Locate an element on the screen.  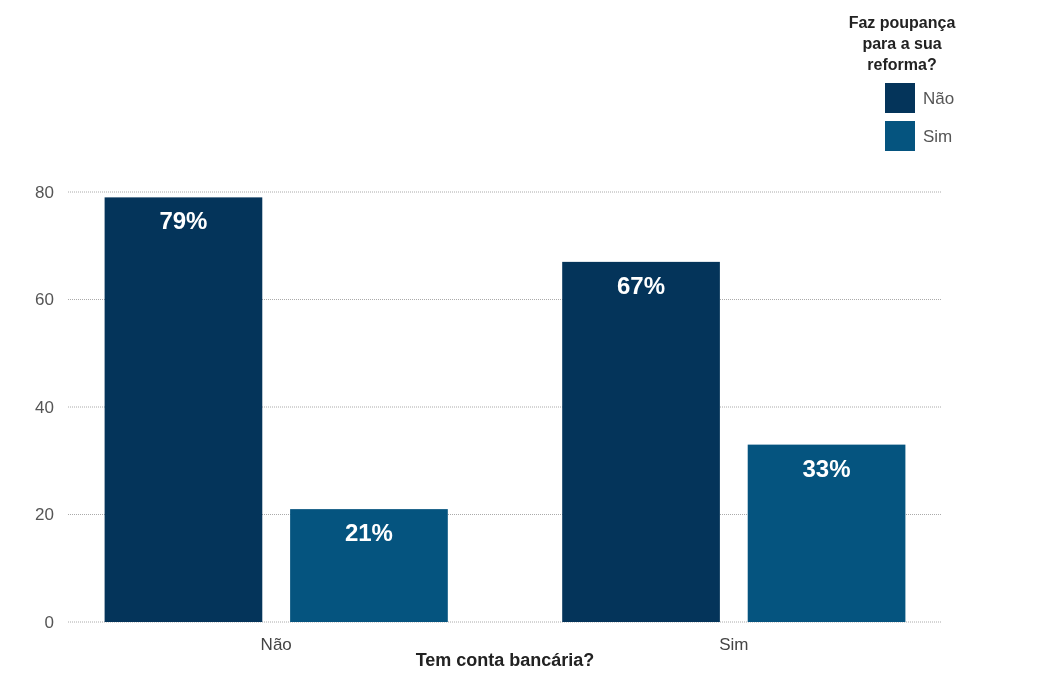
y-tick-label: 0 is located at coordinates (49, 622).